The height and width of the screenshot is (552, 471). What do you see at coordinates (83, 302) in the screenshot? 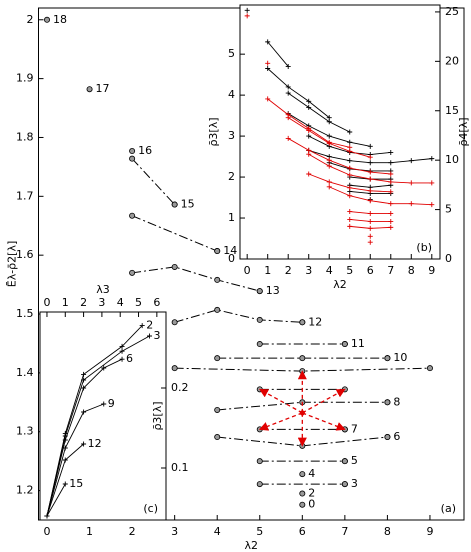
I see `x-tick-label: 2` at bounding box center [83, 302].